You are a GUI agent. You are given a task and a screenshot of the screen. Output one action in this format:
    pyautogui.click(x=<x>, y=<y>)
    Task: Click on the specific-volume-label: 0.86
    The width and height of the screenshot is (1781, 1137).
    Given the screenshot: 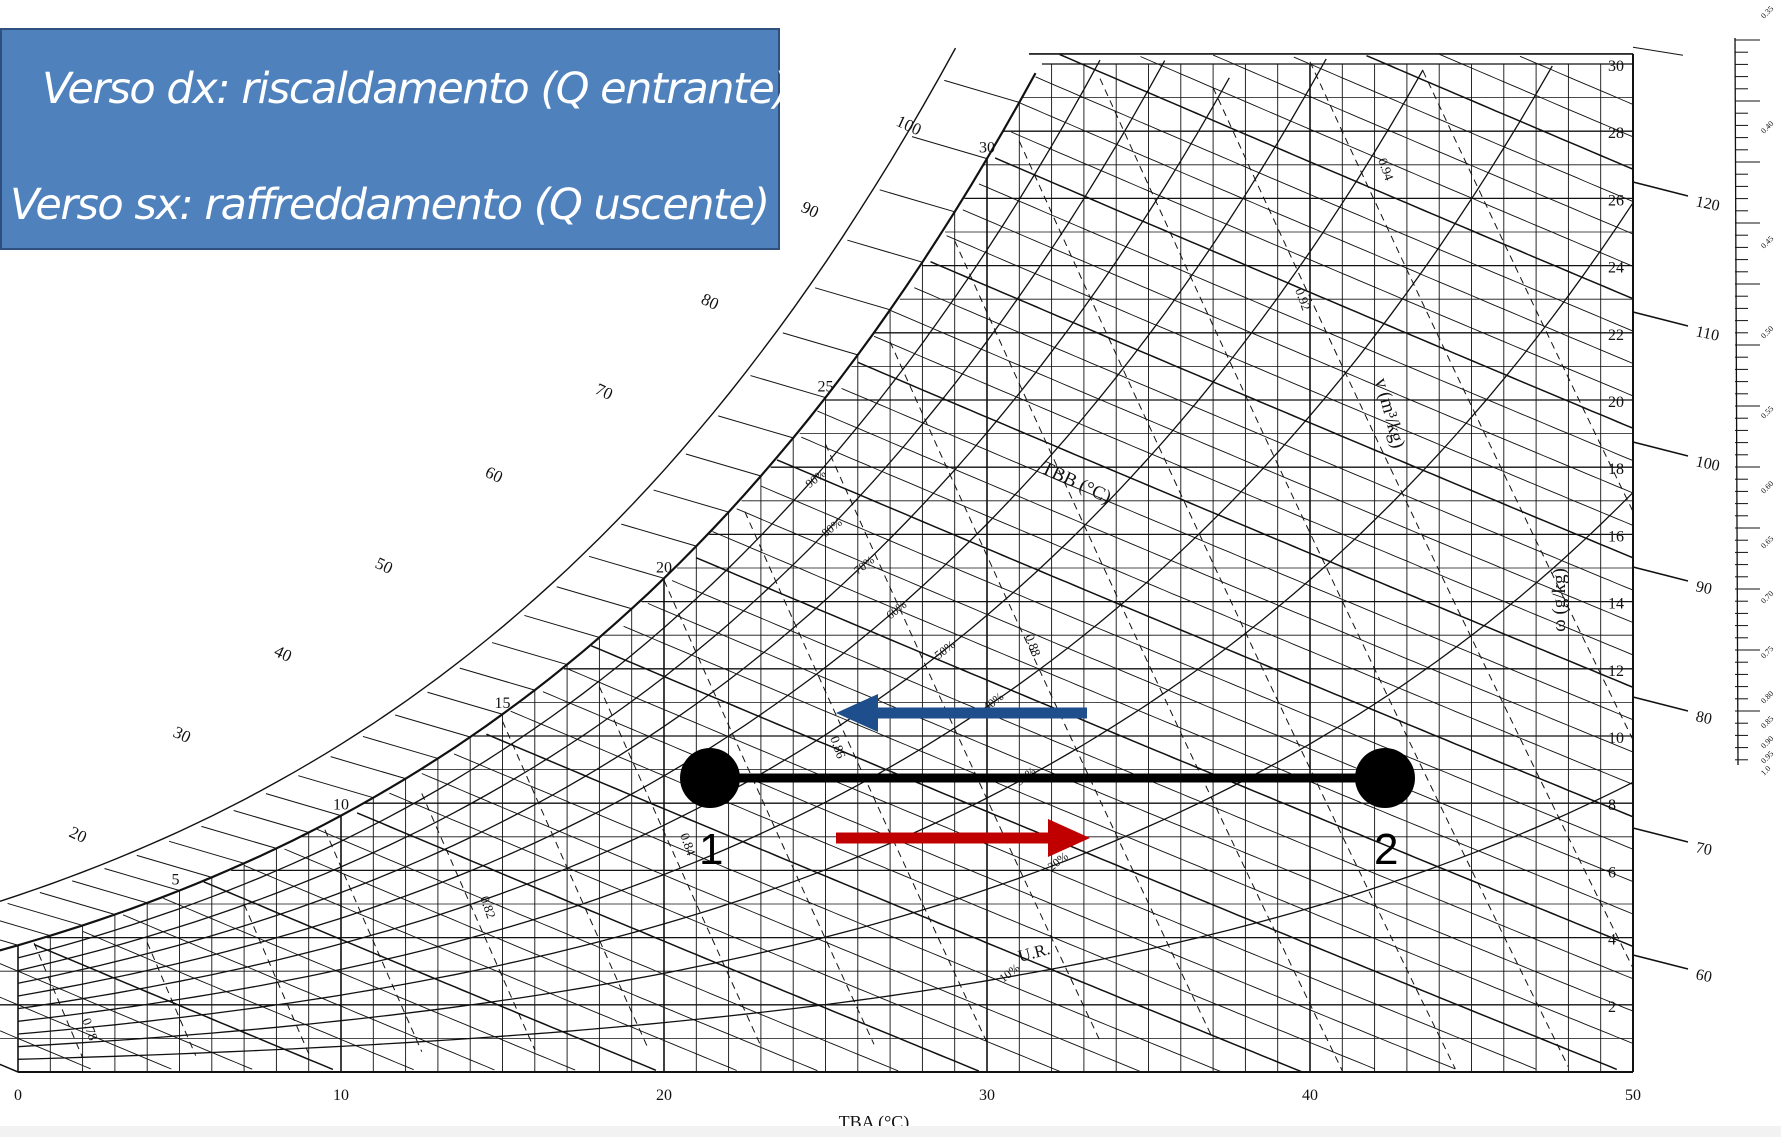 What is the action you would take?
    pyautogui.click(x=838, y=747)
    